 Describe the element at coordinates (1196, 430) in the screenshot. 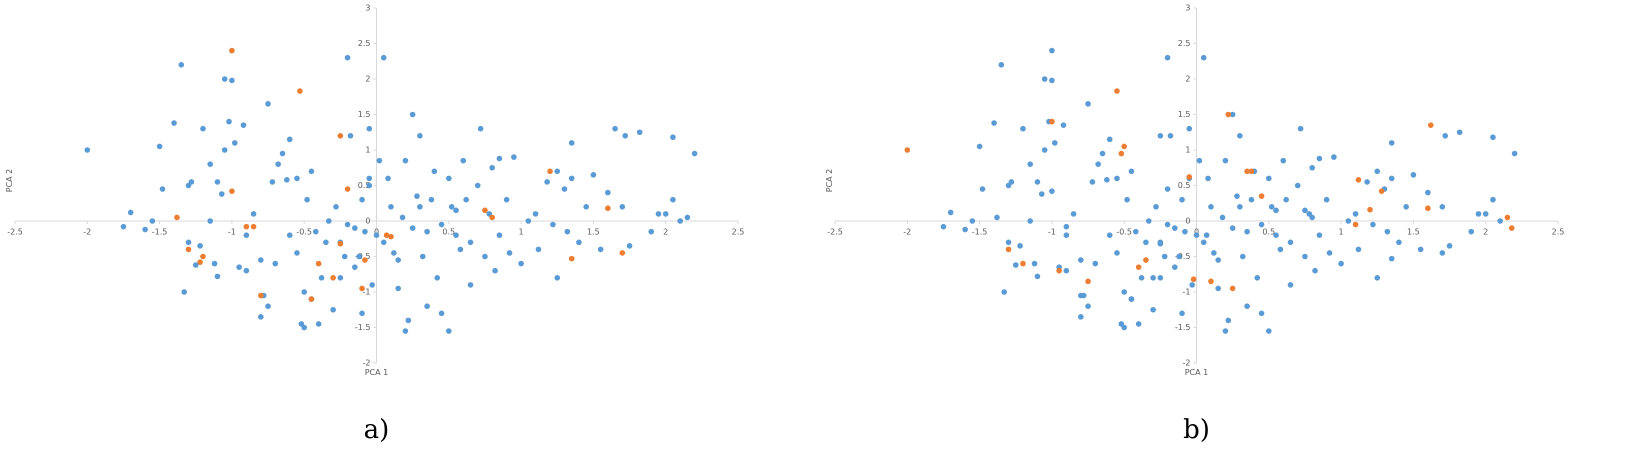

I see `caption: b)` at that location.